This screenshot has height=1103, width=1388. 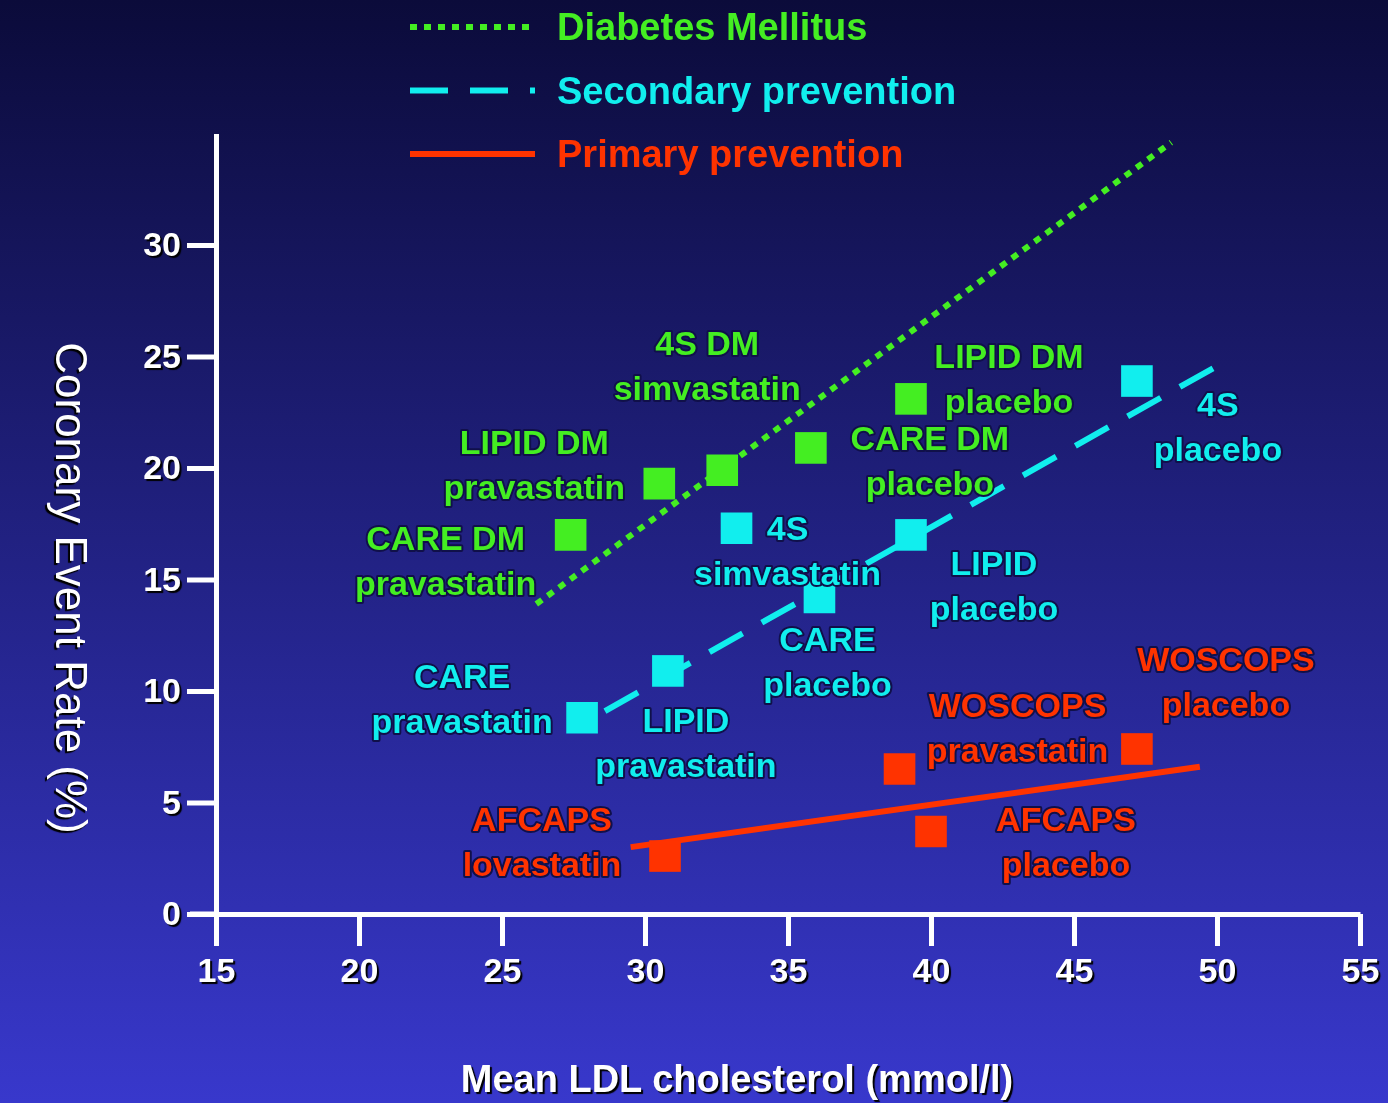 What do you see at coordinates (162, 578) in the screenshot?
I see `y-tick-label: 15` at bounding box center [162, 578].